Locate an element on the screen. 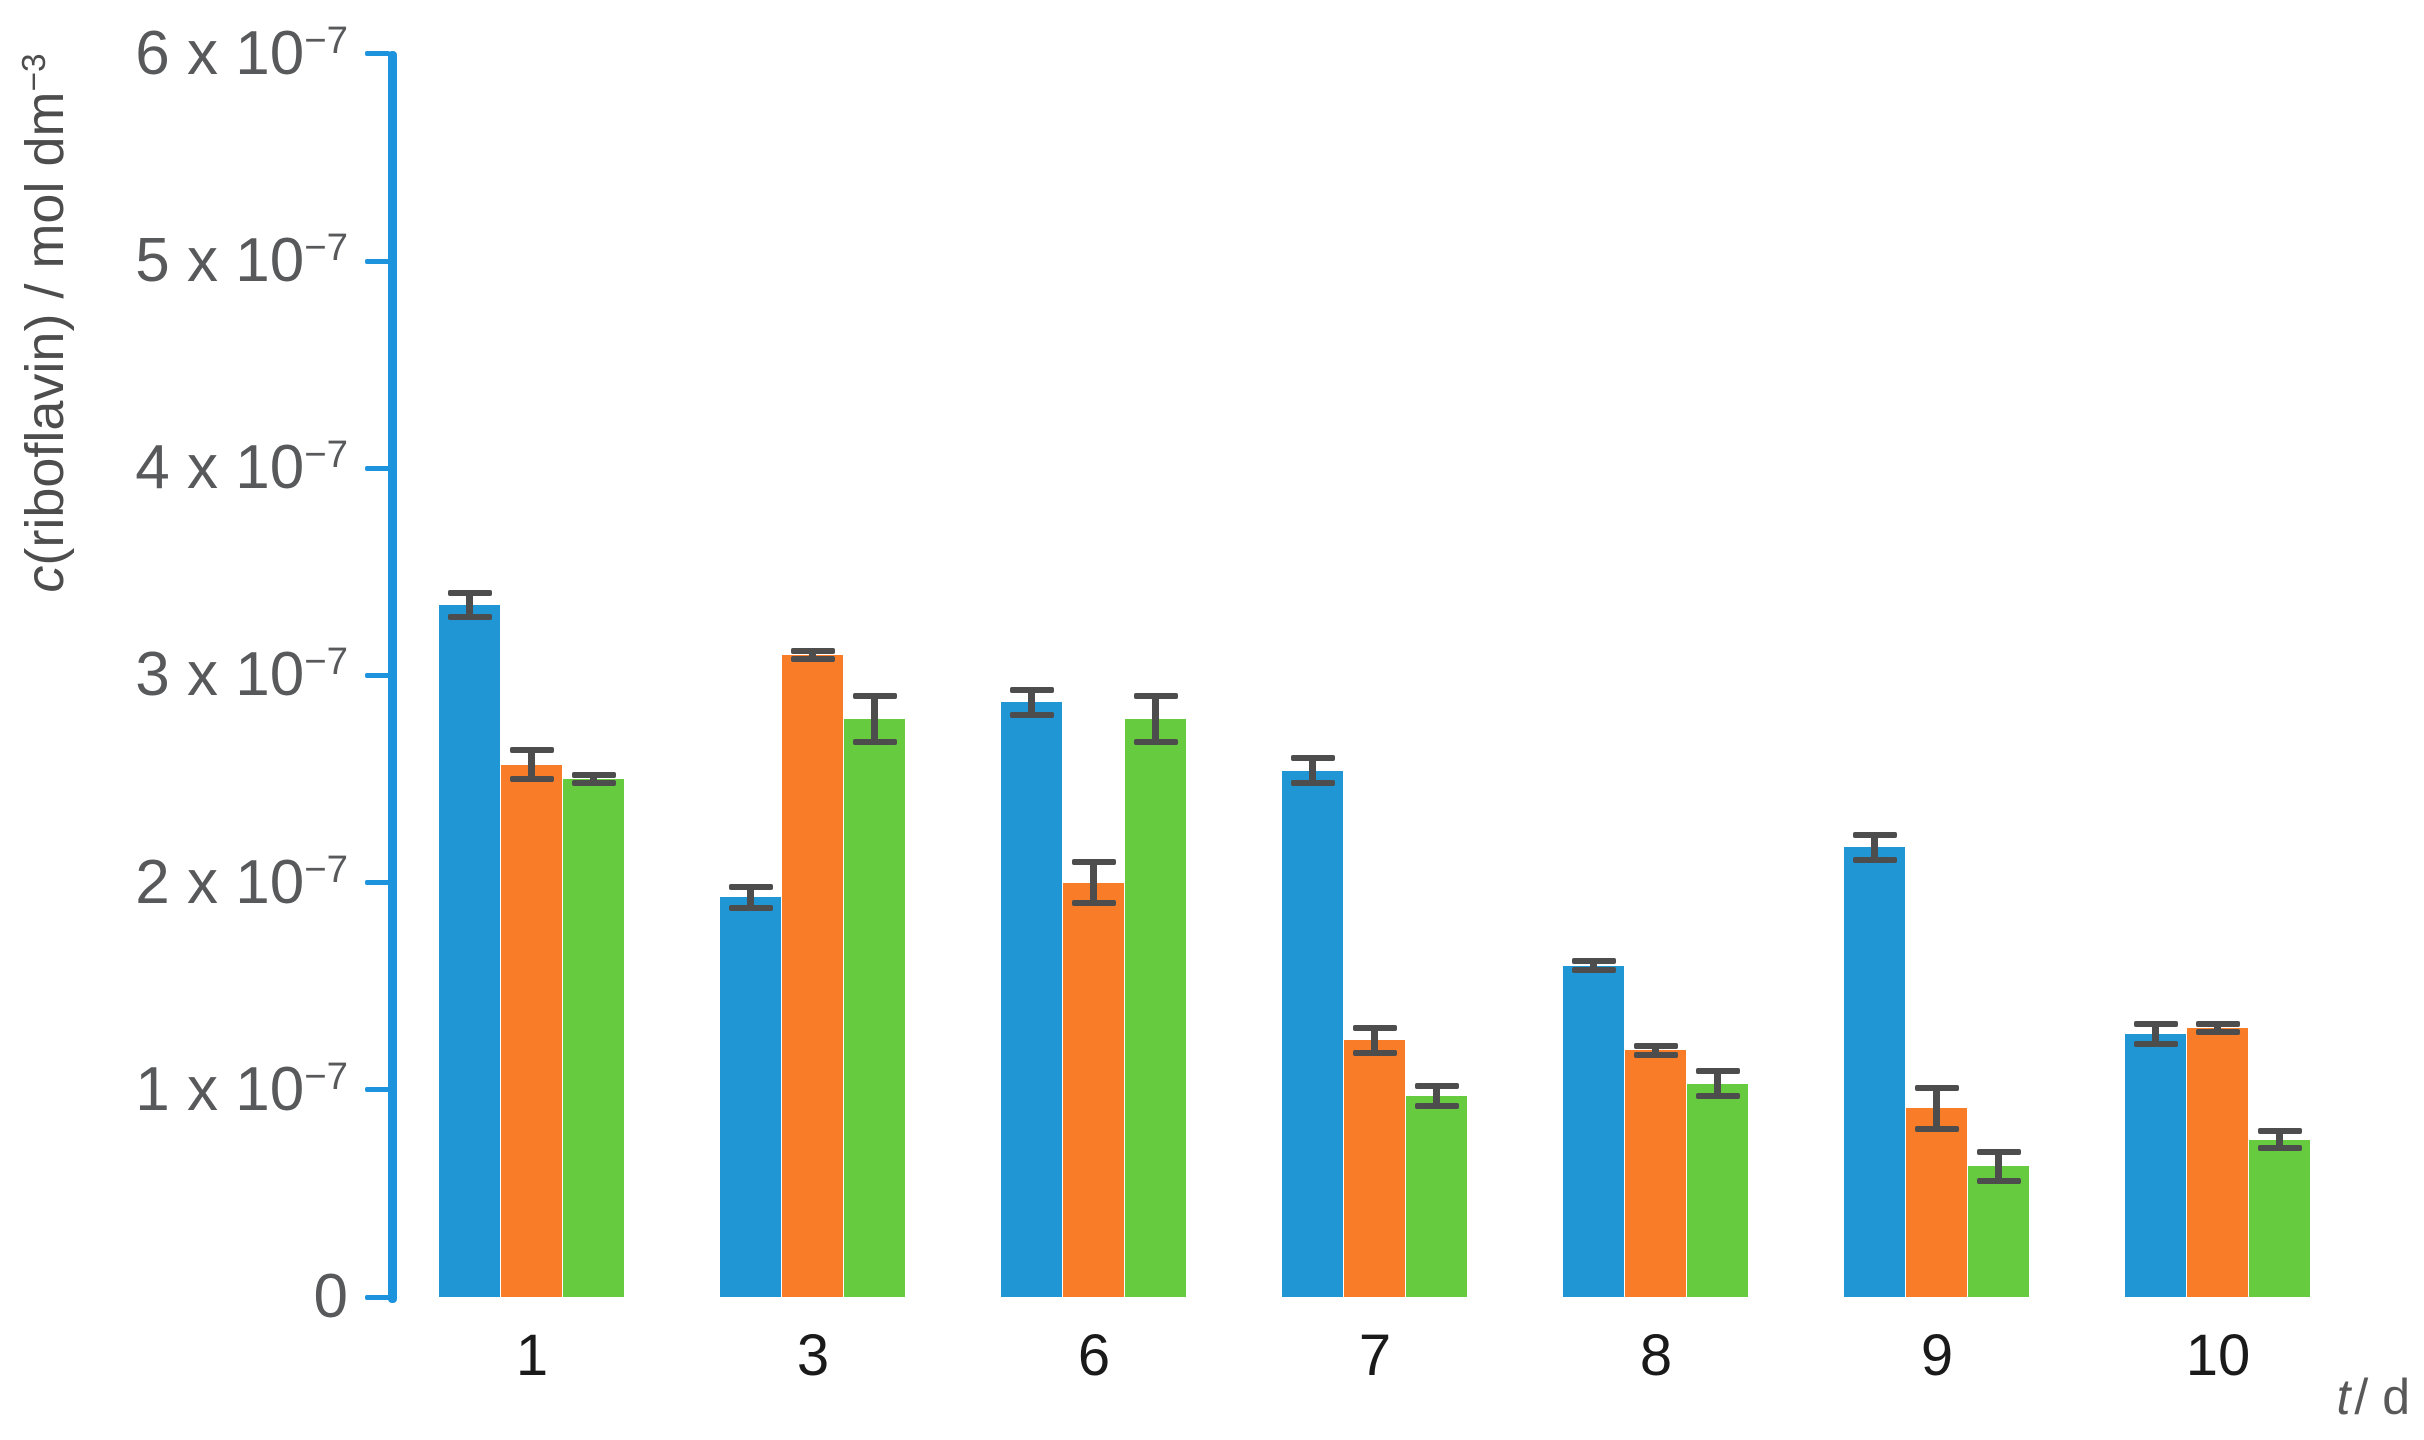  bar-blue-day3 is located at coordinates (750, 1097).